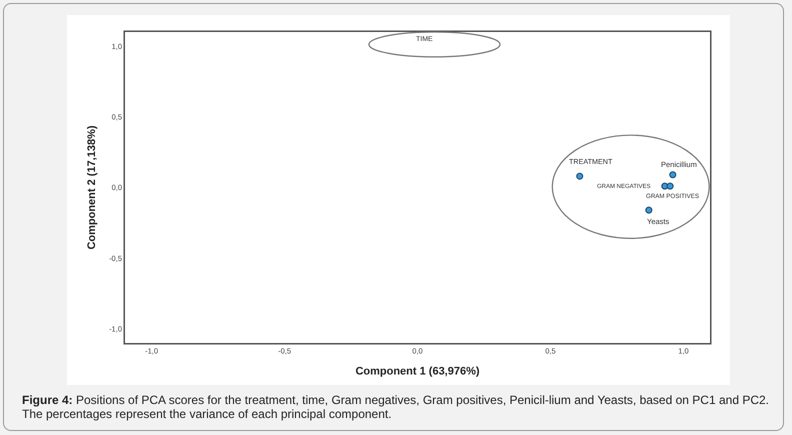  What do you see at coordinates (417, 371) in the screenshot?
I see `x-axis-title: Component 1 (63,976%)` at bounding box center [417, 371].